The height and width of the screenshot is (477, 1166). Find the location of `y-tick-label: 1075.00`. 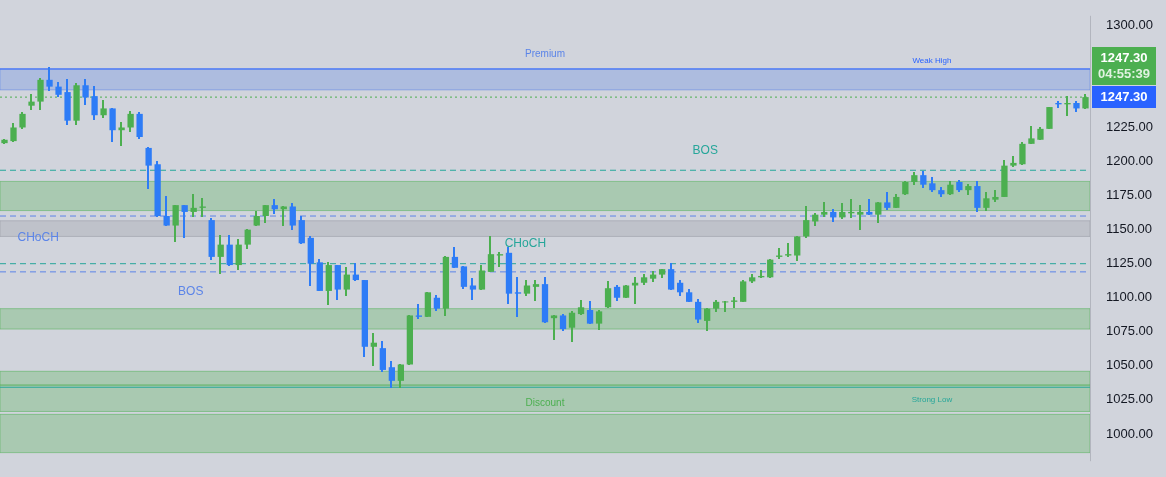

y-tick-label: 1075.00 is located at coordinates (1129, 331).